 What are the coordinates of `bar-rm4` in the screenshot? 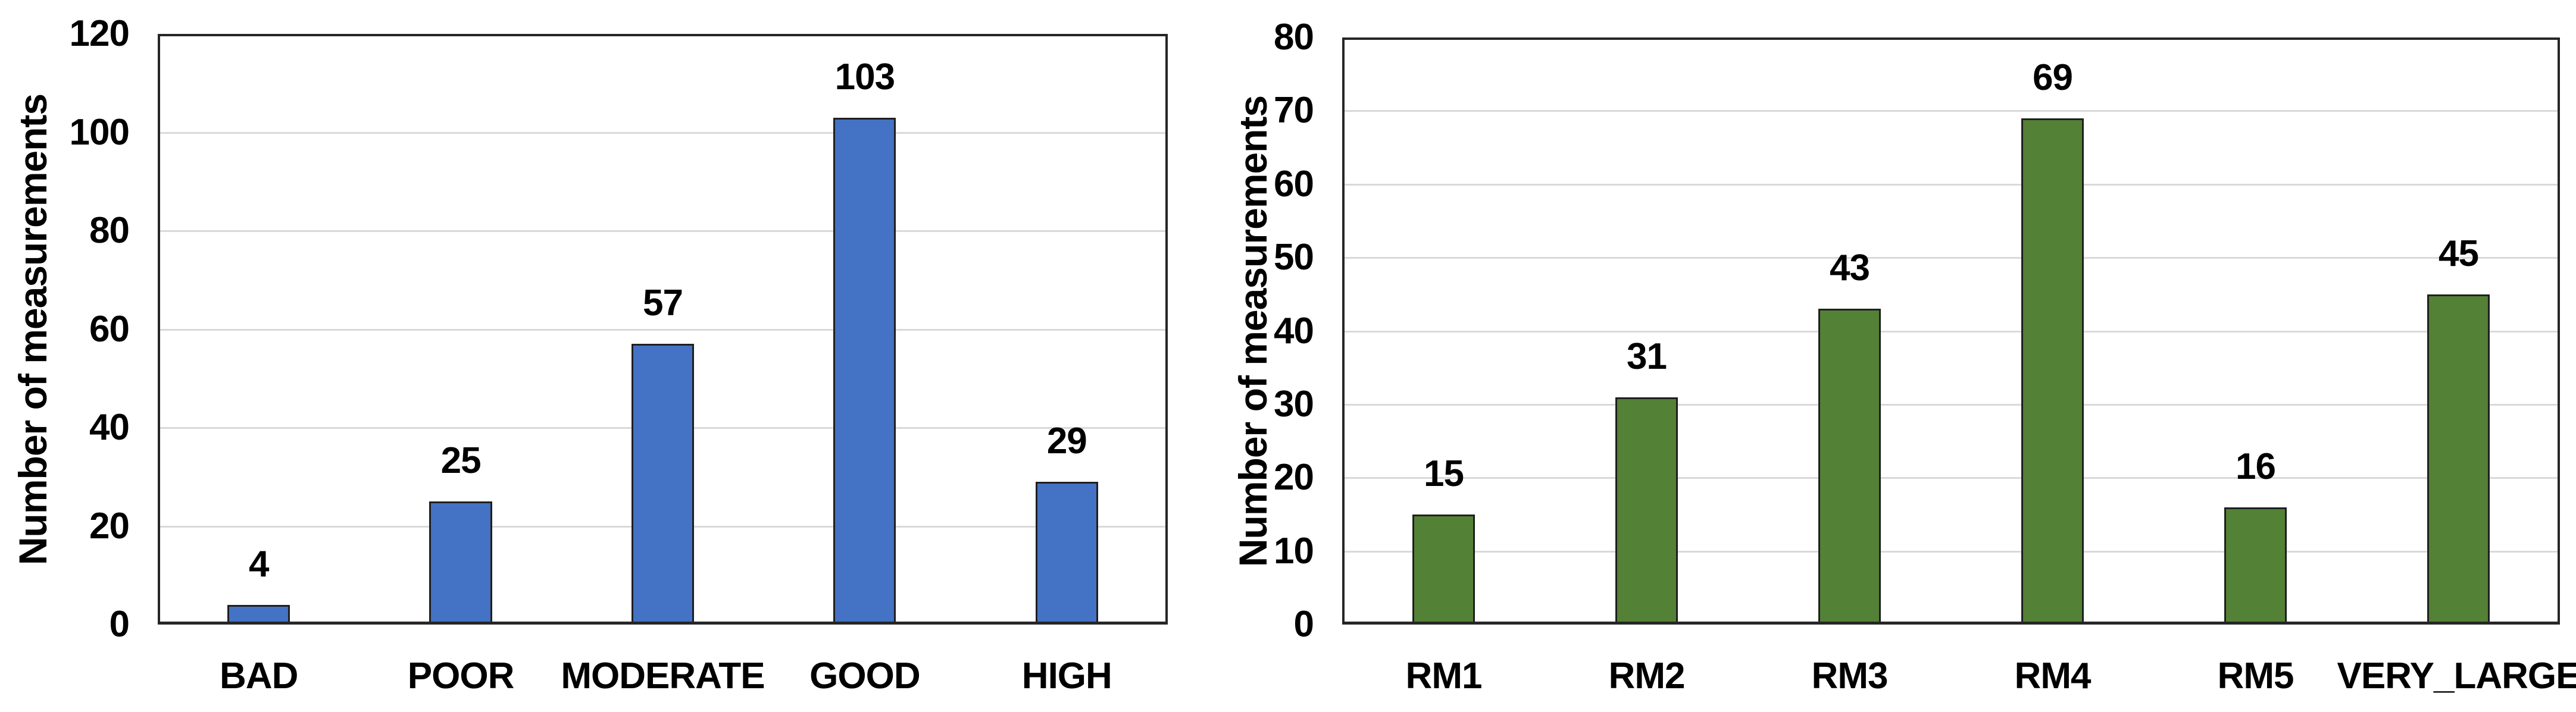 It's located at (2052, 371).